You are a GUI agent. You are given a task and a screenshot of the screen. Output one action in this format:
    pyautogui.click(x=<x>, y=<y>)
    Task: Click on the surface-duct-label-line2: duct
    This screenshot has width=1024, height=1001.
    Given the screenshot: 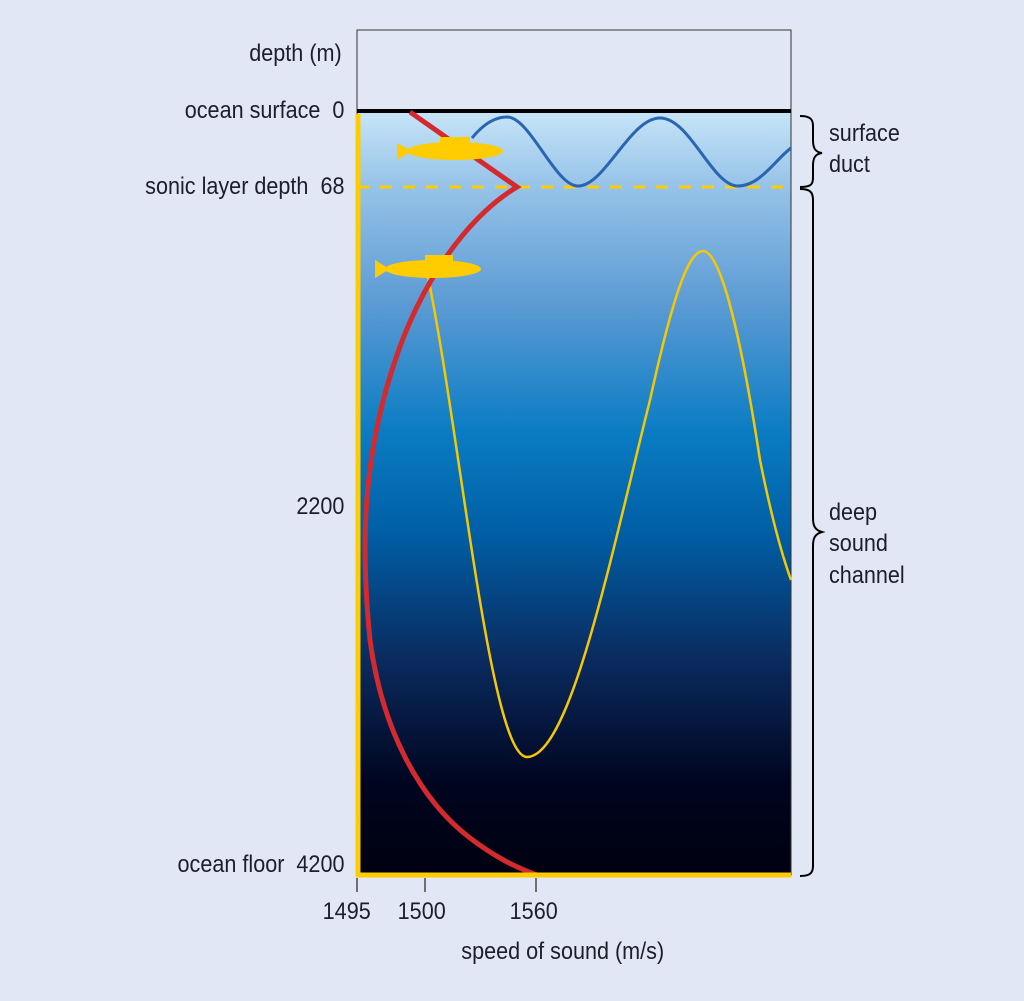 What is the action you would take?
    pyautogui.click(x=849, y=164)
    